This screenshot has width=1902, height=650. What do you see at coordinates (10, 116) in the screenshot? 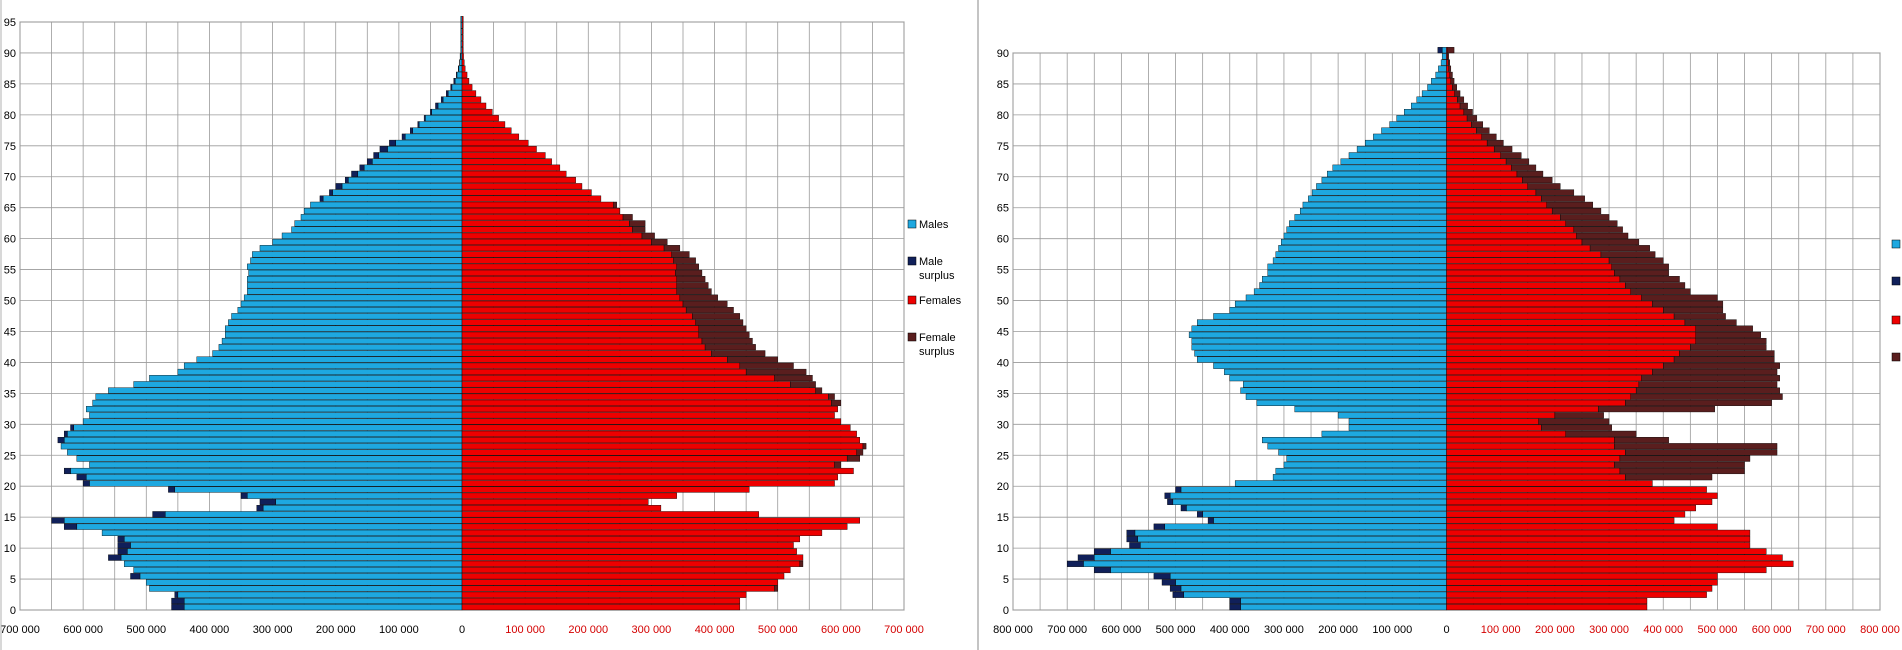
I see `y-tick-label: 80` at bounding box center [10, 116].